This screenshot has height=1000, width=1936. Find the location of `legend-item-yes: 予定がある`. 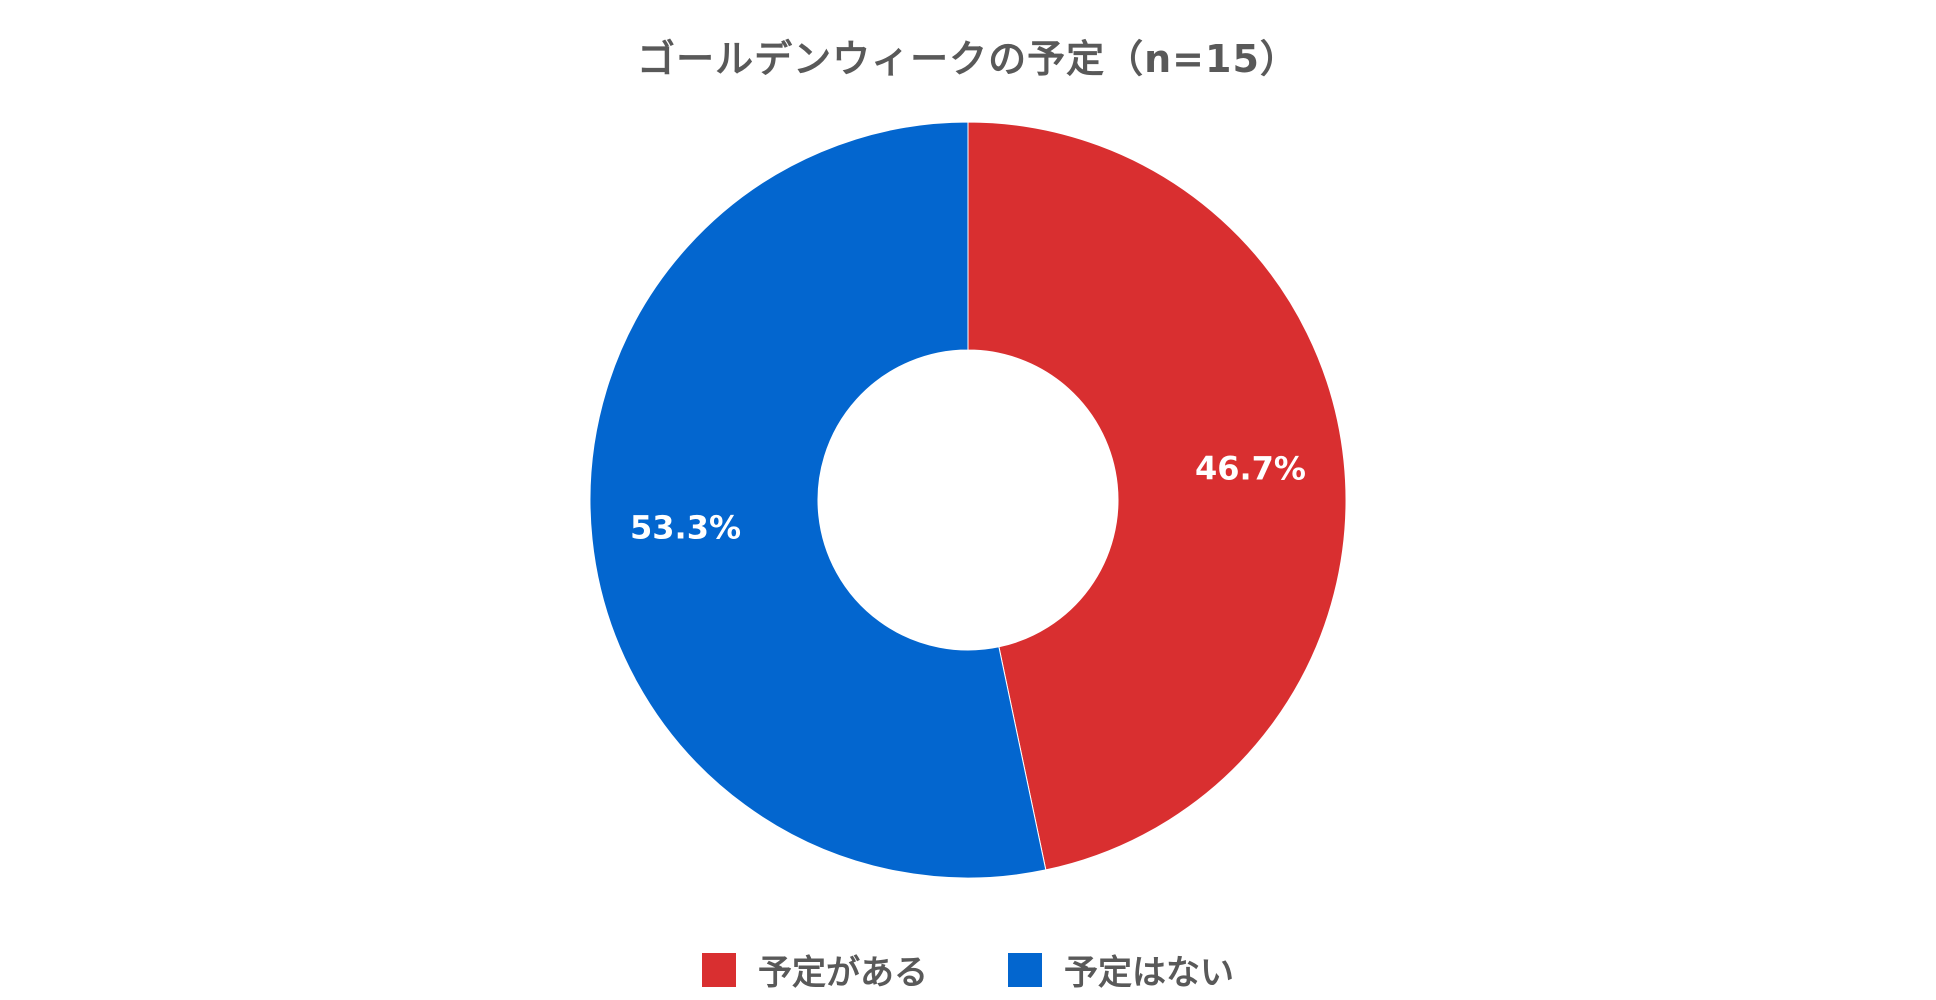

legend-item-yes: 予定がある is located at coordinates (815, 969).